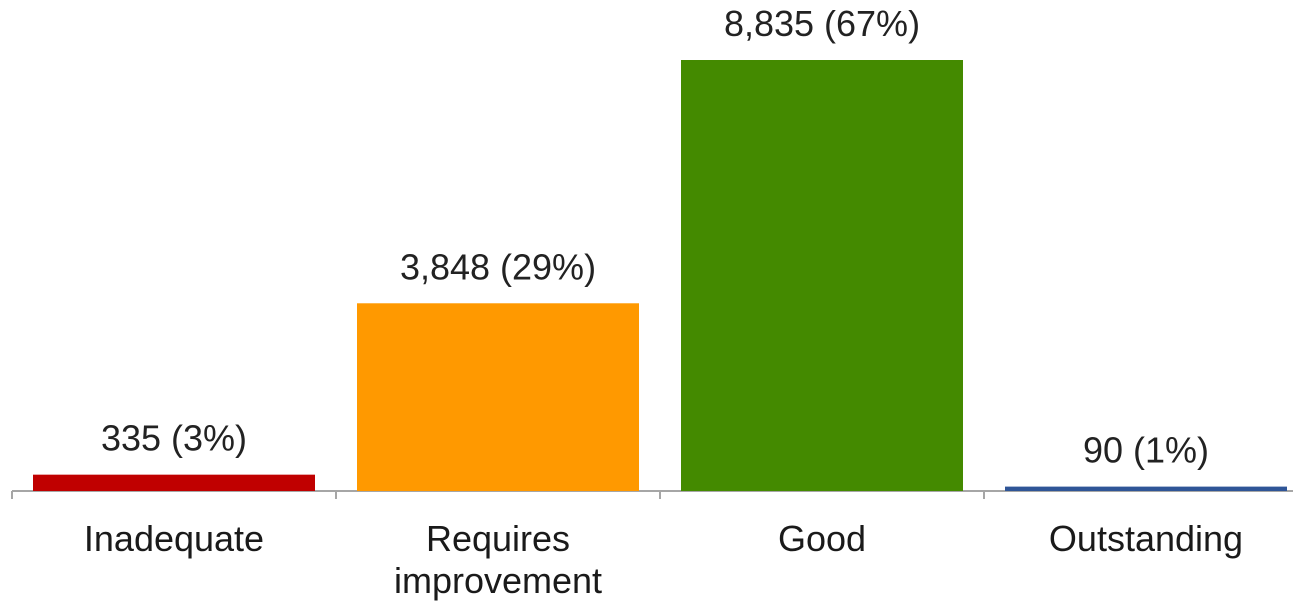  I want to click on category-label: Inadequate, so click(174, 538).